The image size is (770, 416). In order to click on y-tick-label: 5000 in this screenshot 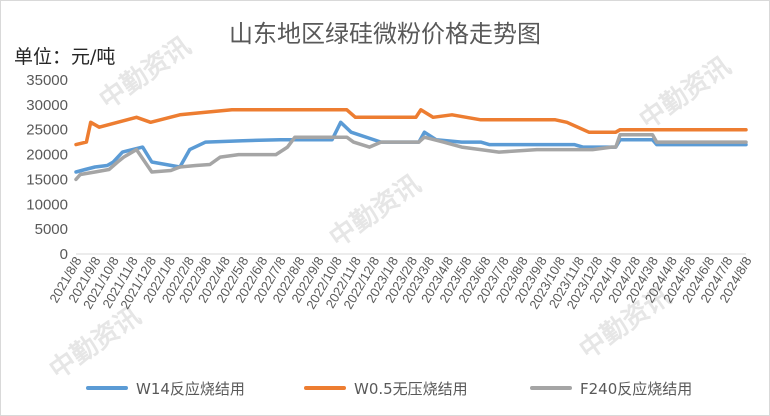, I will do `click(51, 229)`.